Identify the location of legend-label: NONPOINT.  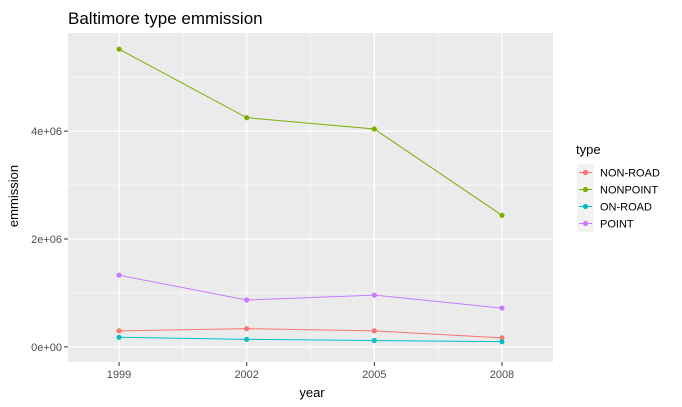
(629, 191).